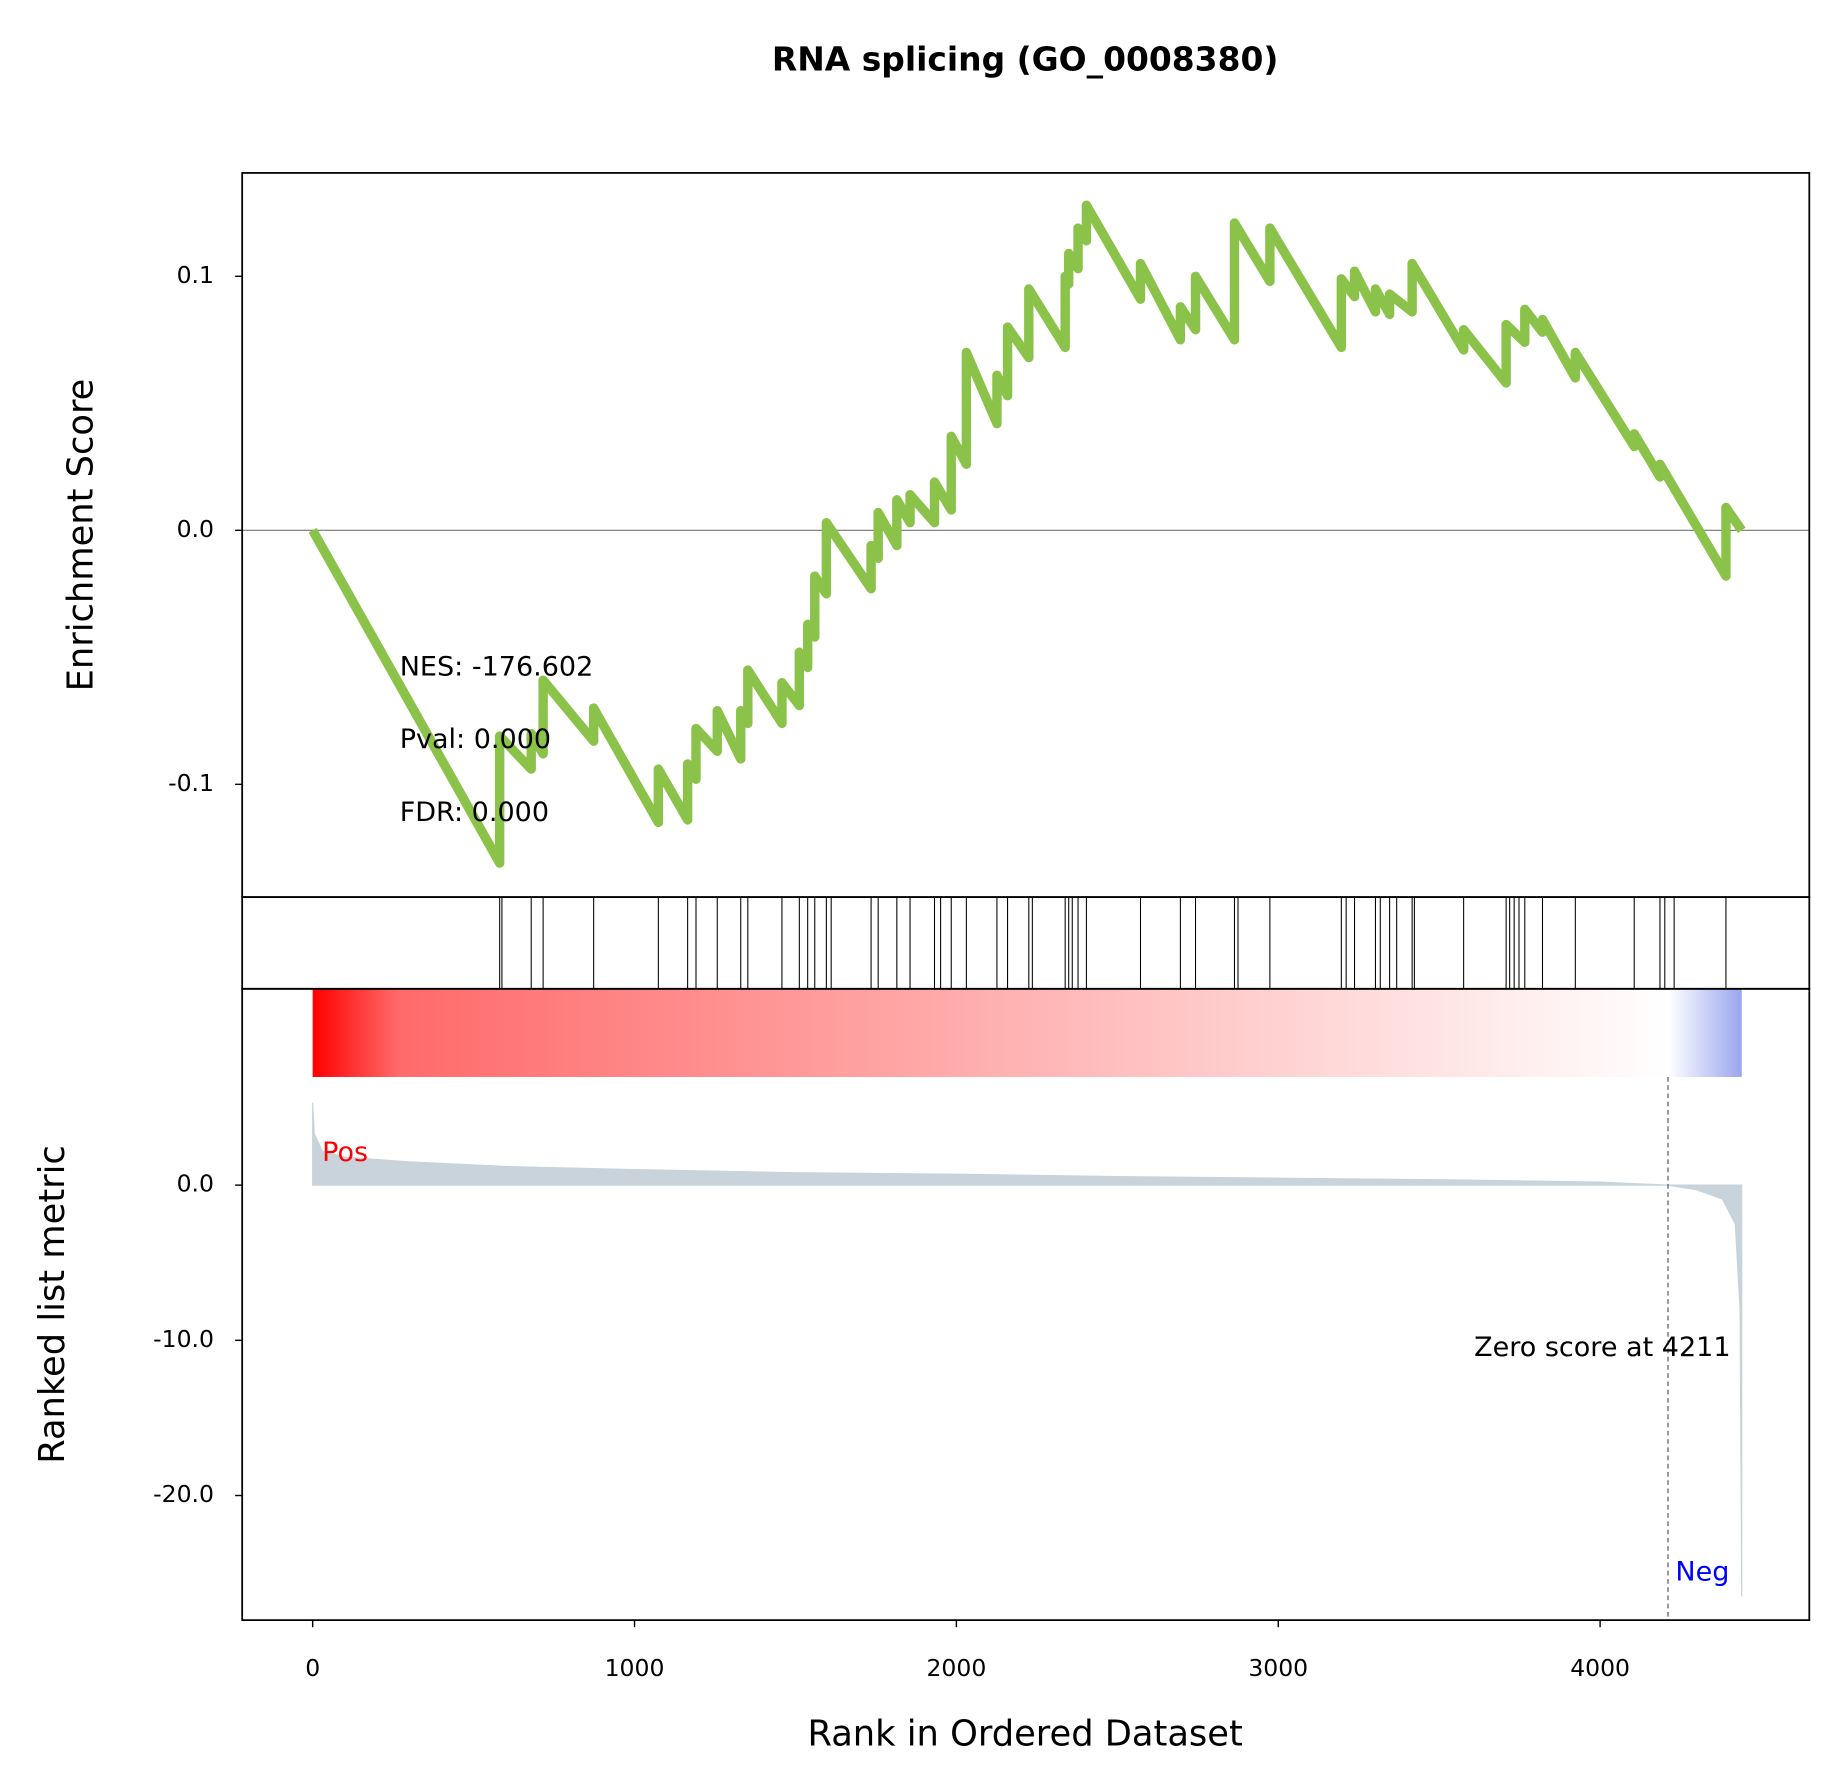 The image size is (1834, 1786). I want to click on x-tick-label: 1000, so click(635, 1668).